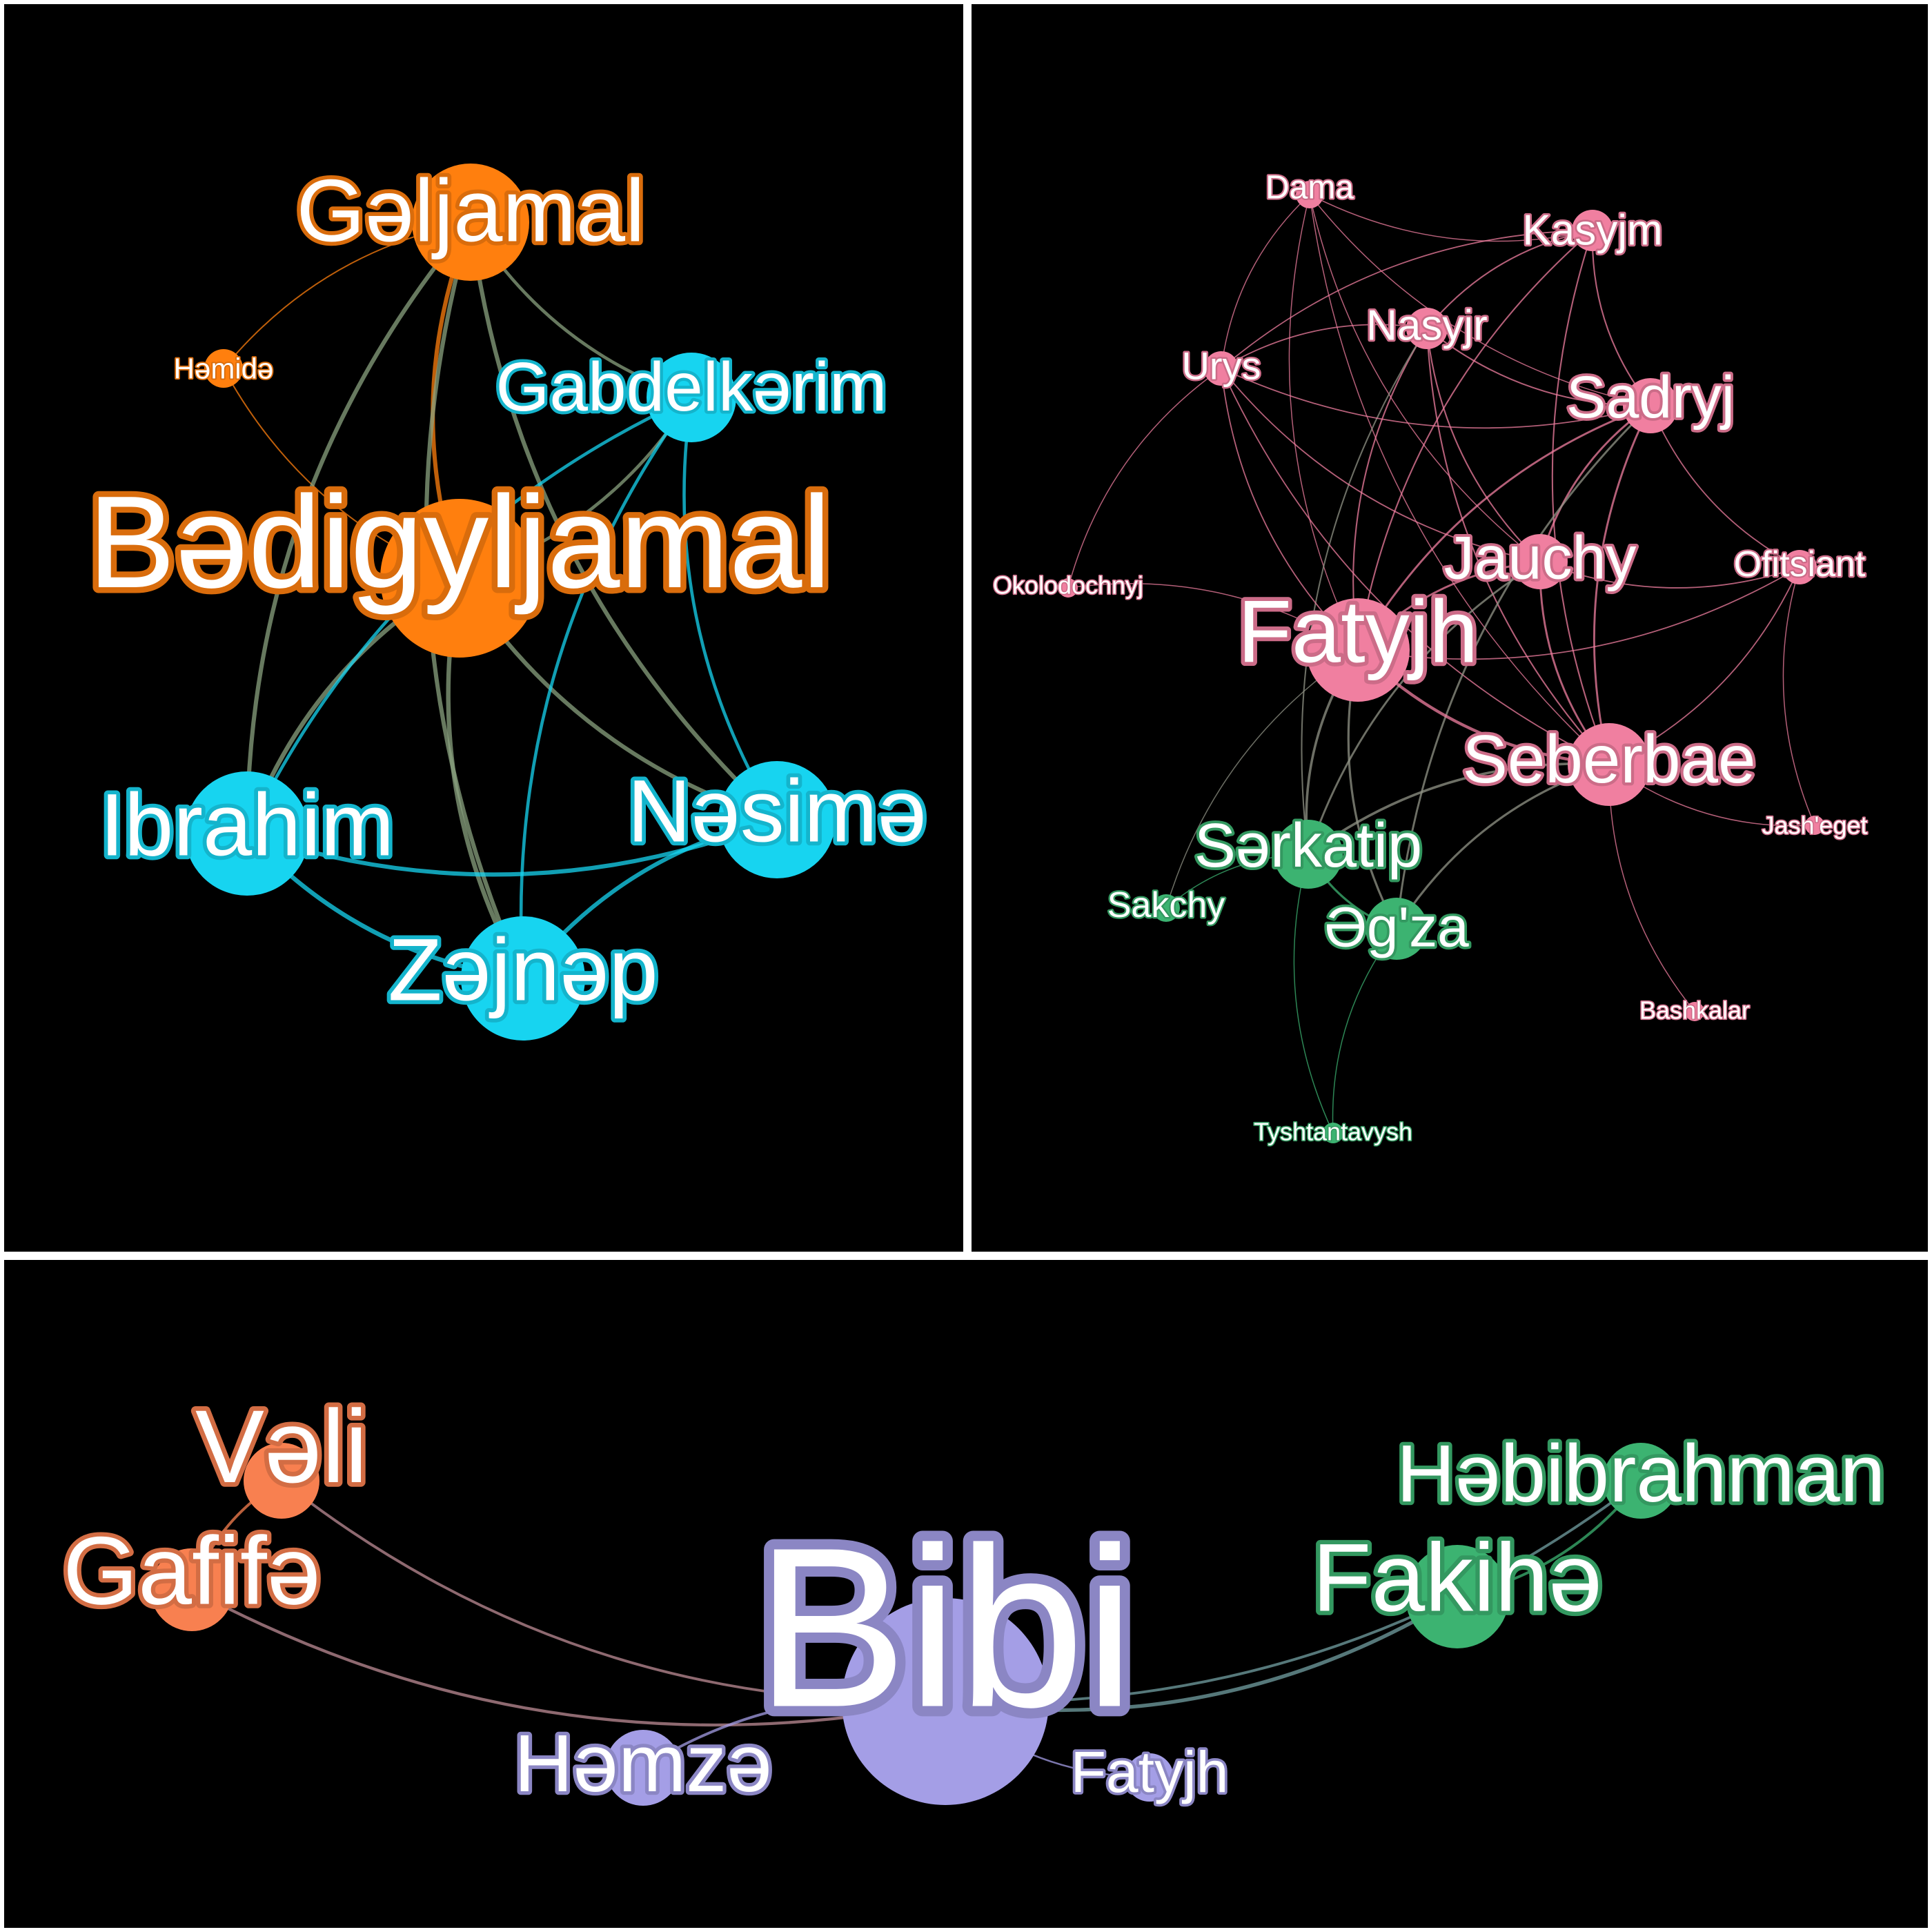  What do you see at coordinates (1538, 367) in the screenshot?
I see `edge-nasyjr-sadryj` at bounding box center [1538, 367].